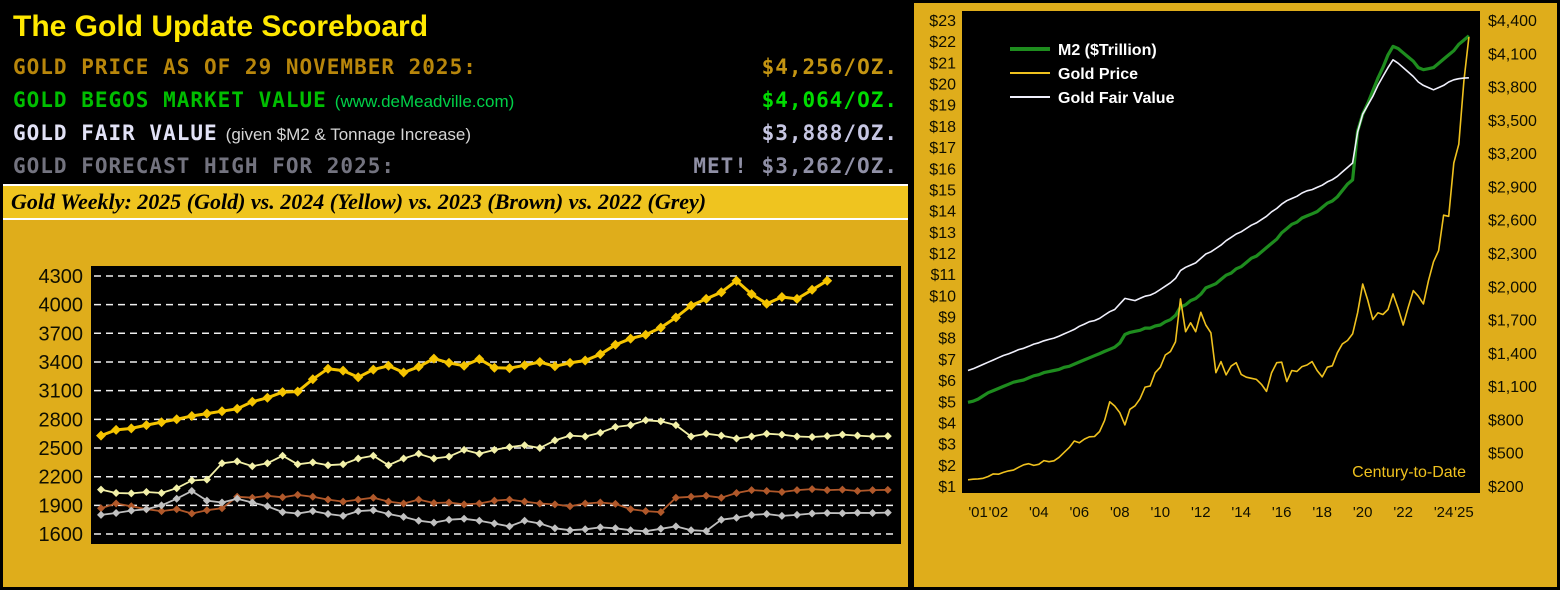  I want to click on svg-text: 1900, so click(61, 506).